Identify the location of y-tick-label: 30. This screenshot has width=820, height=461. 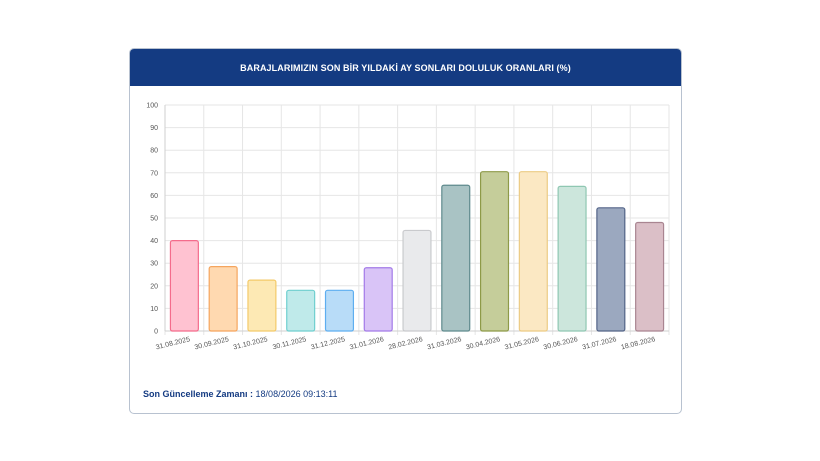
(154, 264).